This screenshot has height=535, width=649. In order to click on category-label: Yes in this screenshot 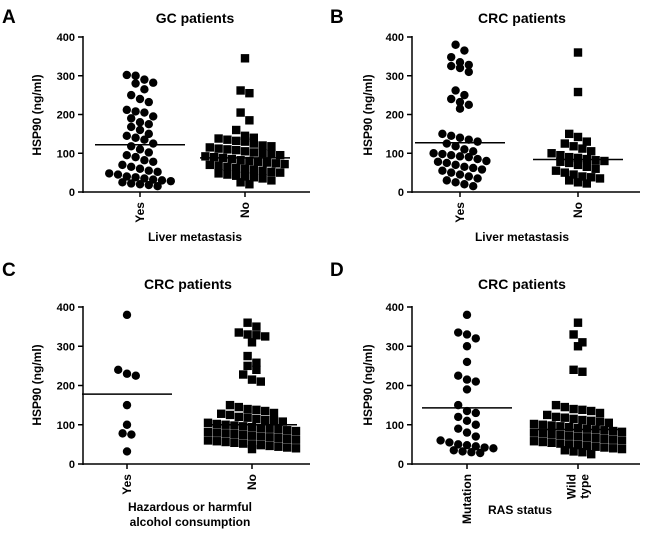, I will do `click(140, 212)`.